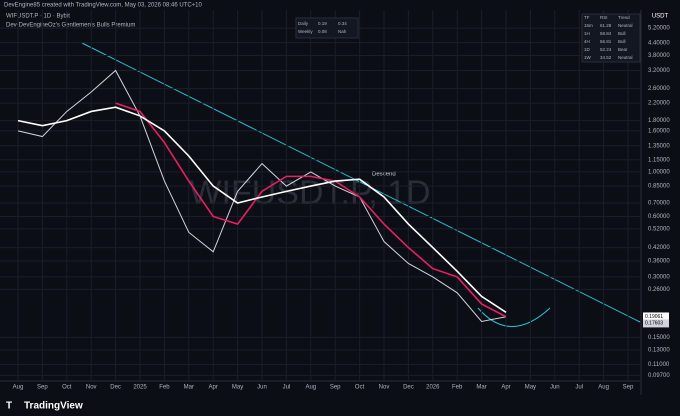 The width and height of the screenshot is (680, 416). What do you see at coordinates (322, 23) in the screenshot?
I see `mini-table-cell: 0.19` at bounding box center [322, 23].